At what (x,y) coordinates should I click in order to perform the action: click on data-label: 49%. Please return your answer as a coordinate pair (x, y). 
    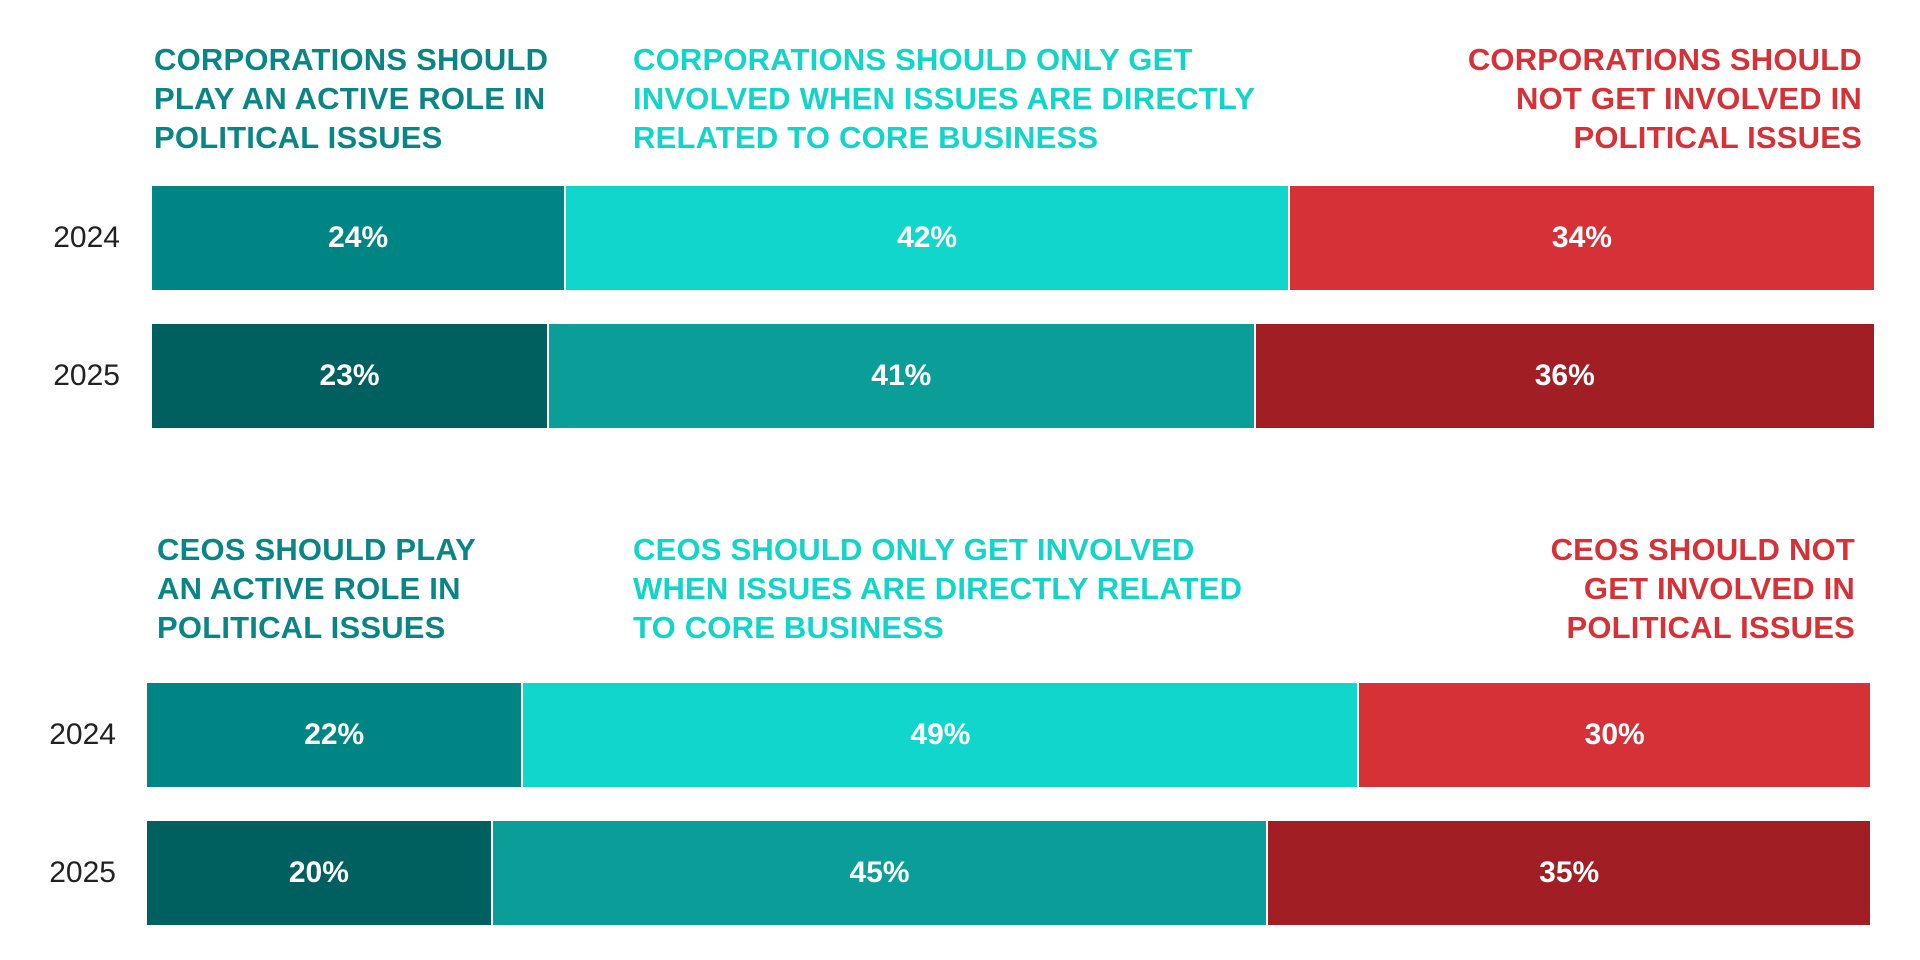
    Looking at the image, I should click on (940, 734).